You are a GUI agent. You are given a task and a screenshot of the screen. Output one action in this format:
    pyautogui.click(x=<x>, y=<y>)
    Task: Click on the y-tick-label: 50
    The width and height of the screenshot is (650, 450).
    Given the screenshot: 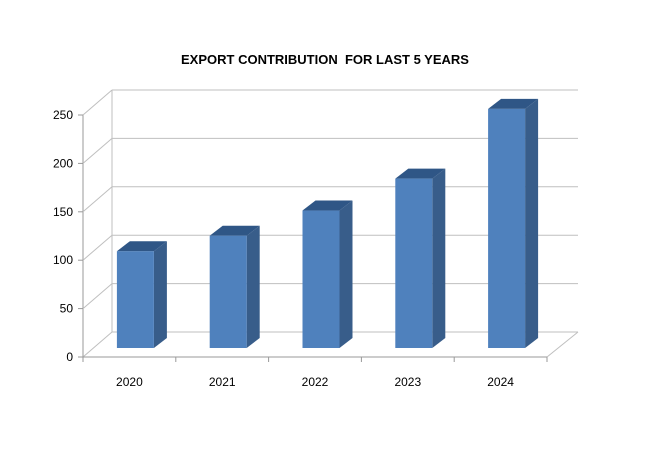 What is the action you would take?
    pyautogui.click(x=67, y=309)
    